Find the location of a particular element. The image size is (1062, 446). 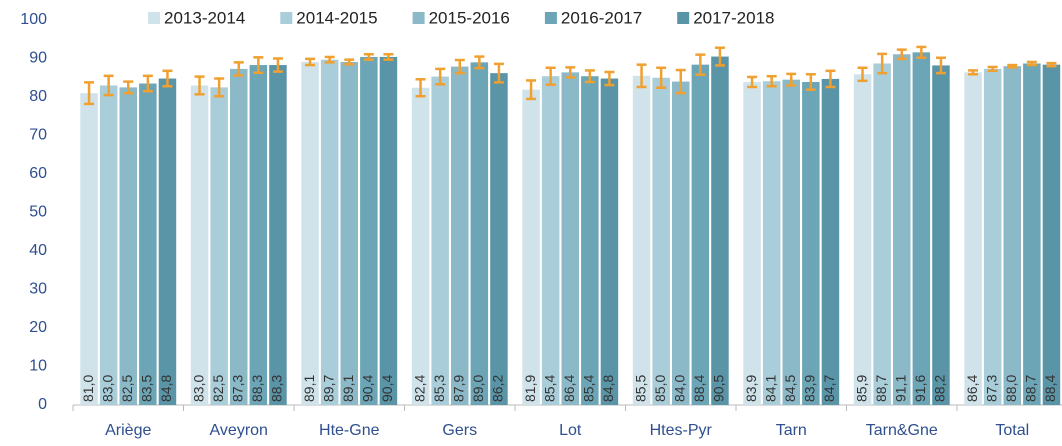

value-label: 81,9 is located at coordinates (530, 388).